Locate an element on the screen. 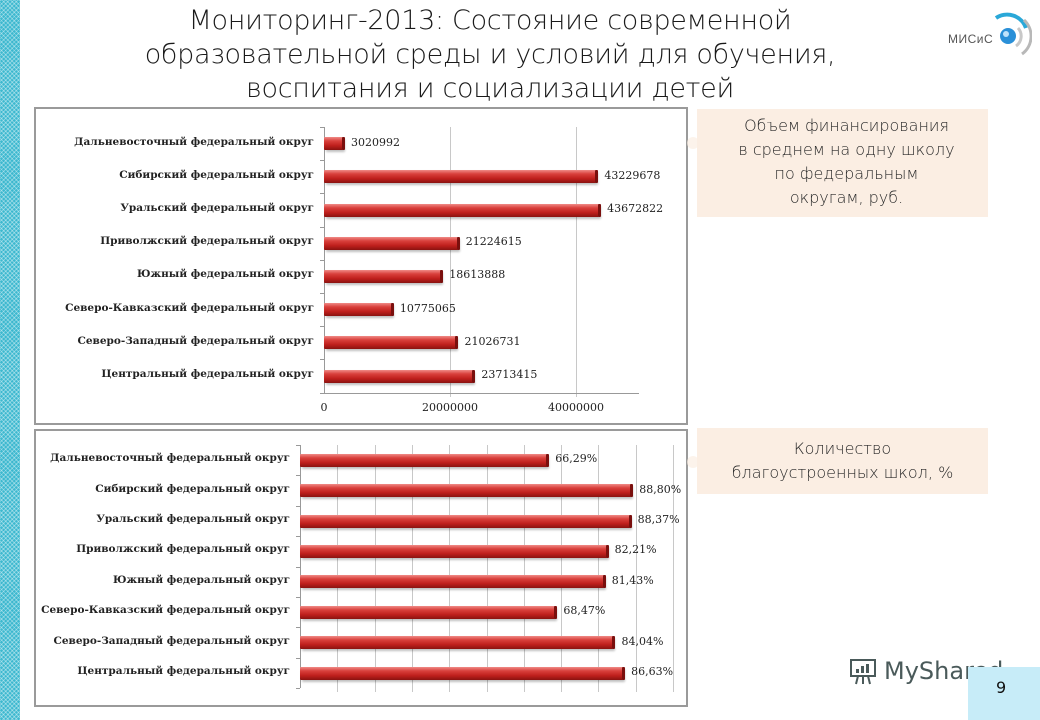 The width and height of the screenshot is (1040, 720). x-tick-label: 20000000 is located at coordinates (450, 407).